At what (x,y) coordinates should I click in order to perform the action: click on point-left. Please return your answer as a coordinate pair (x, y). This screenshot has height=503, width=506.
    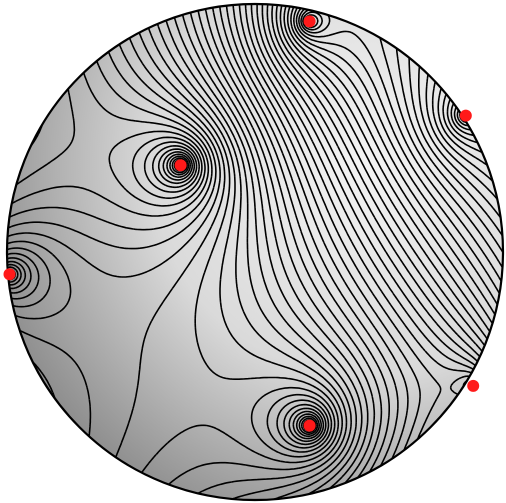
    Looking at the image, I should click on (9, 274).